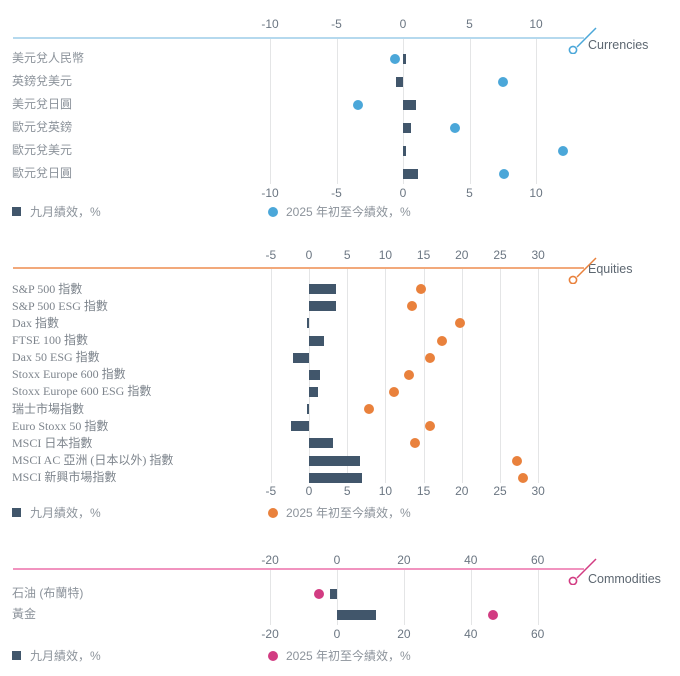 This screenshot has width=680, height=676. What do you see at coordinates (404, 560) in the screenshot?
I see `axis-tick-label-top: 20` at bounding box center [404, 560].